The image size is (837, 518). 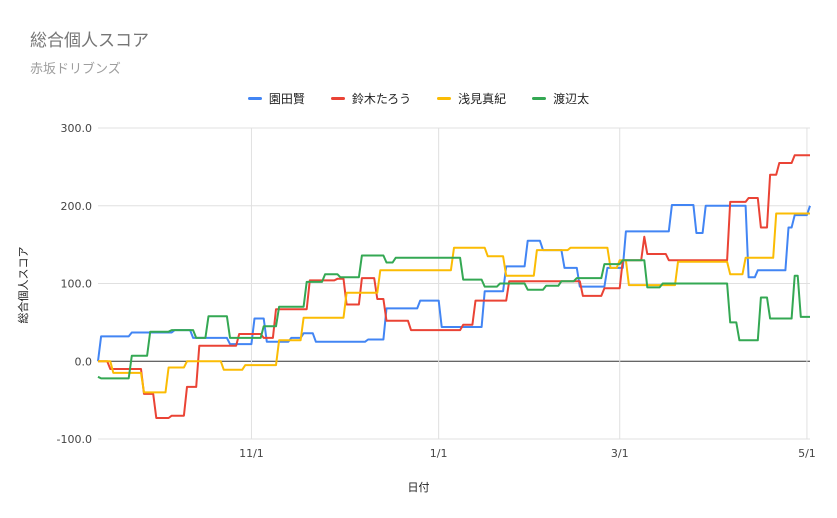 I want to click on y-tick-label: -100.0, so click(x=74, y=439).